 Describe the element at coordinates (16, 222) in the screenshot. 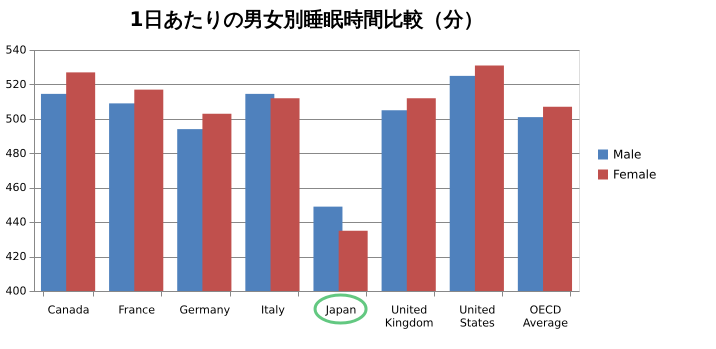

I see `y-tick-label: 440` at that location.